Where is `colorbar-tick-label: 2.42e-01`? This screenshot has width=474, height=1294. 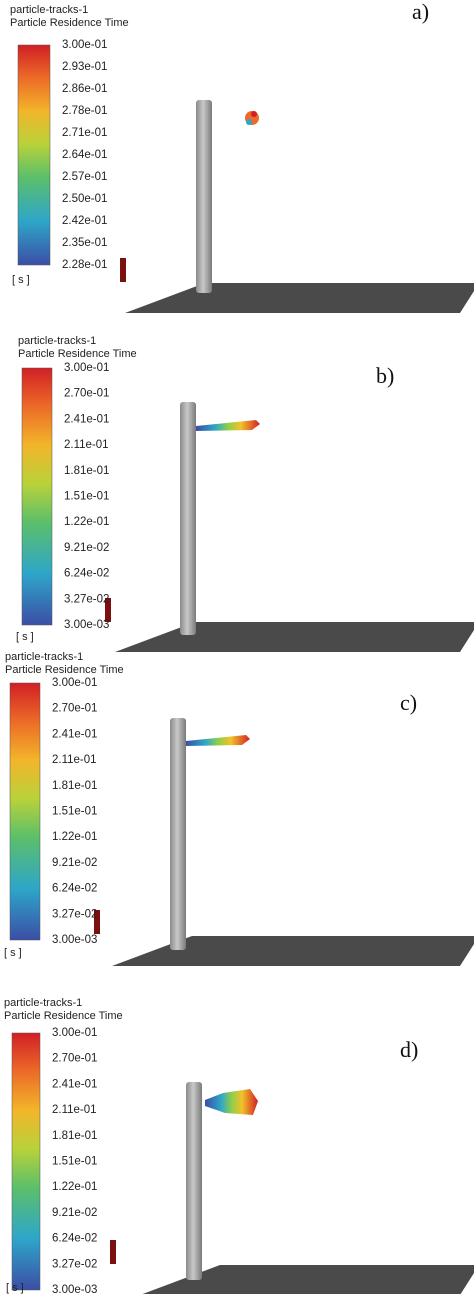 colorbar-tick-label: 2.42e-01 is located at coordinates (84, 221).